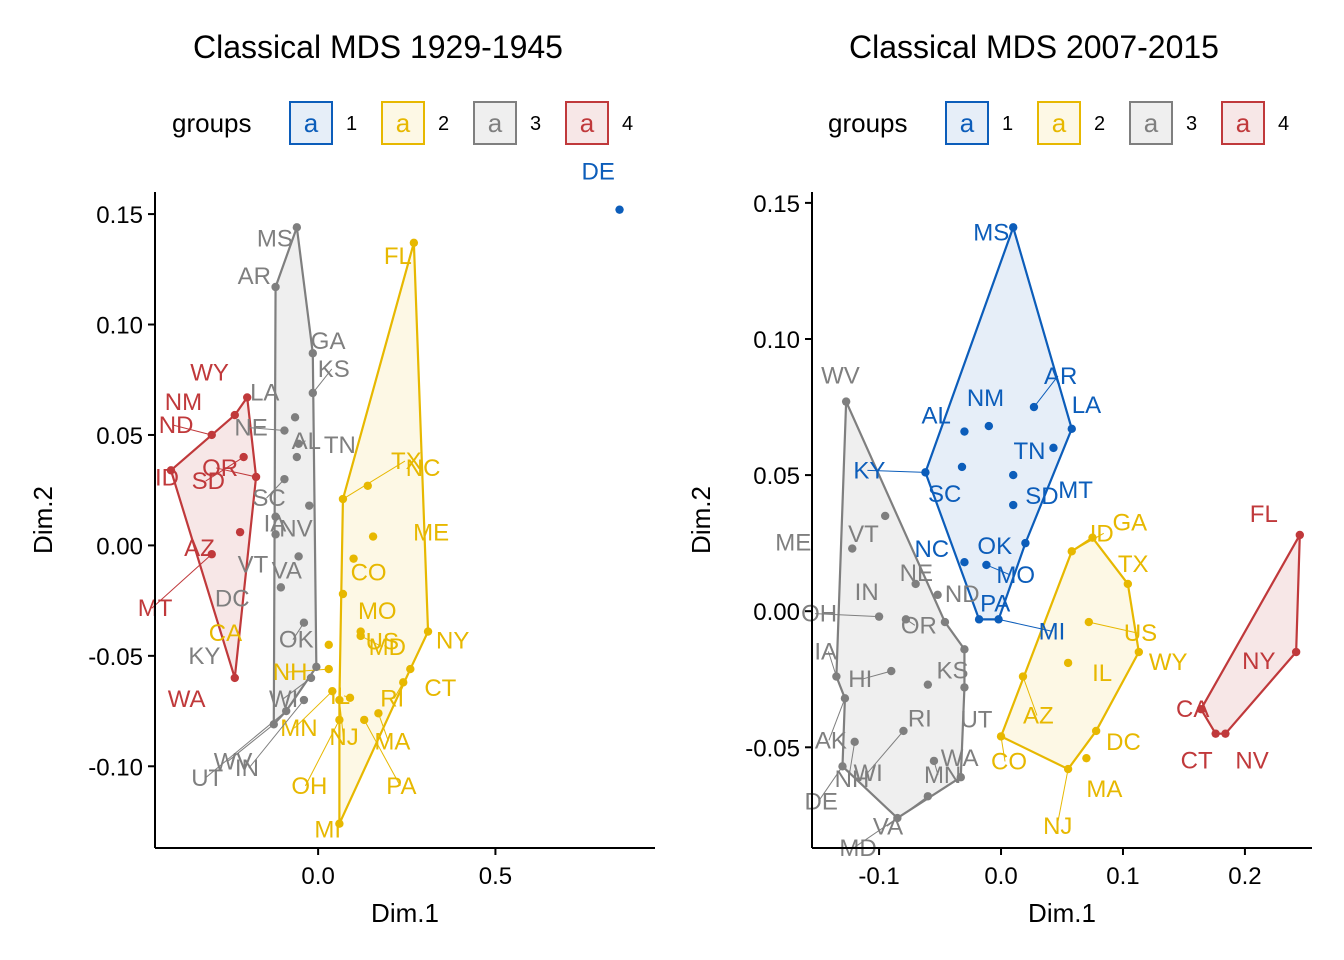  I want to click on point-az, so click(1023, 676).